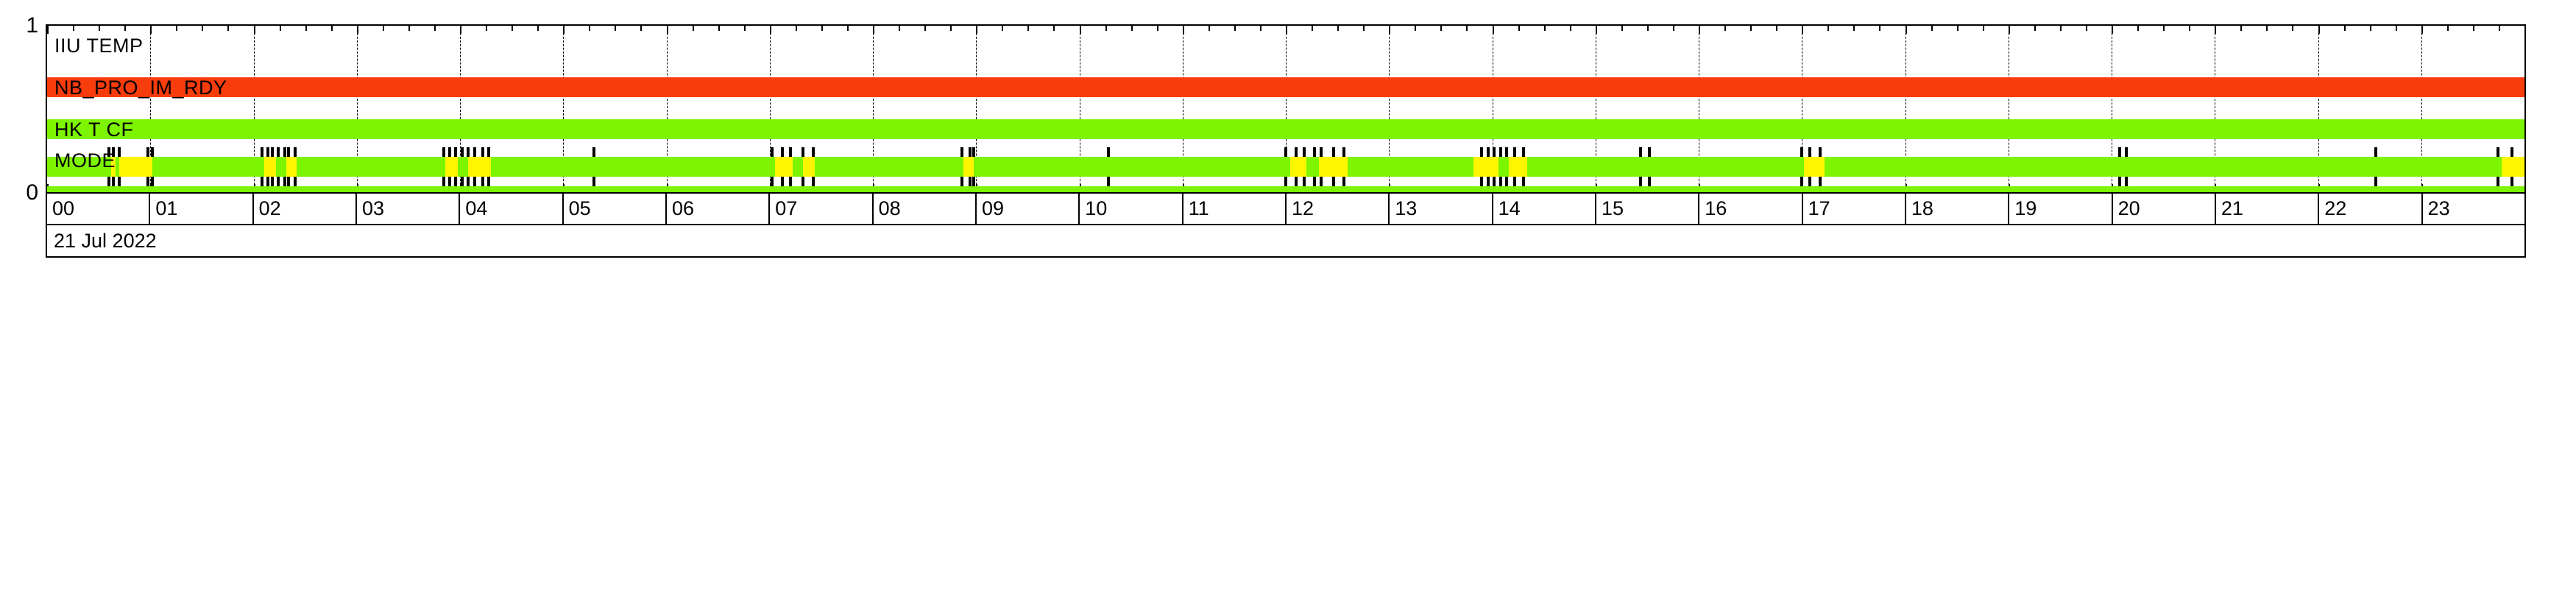  Describe the element at coordinates (1441, 209) in the screenshot. I see `hour-cell-13: 13` at that location.